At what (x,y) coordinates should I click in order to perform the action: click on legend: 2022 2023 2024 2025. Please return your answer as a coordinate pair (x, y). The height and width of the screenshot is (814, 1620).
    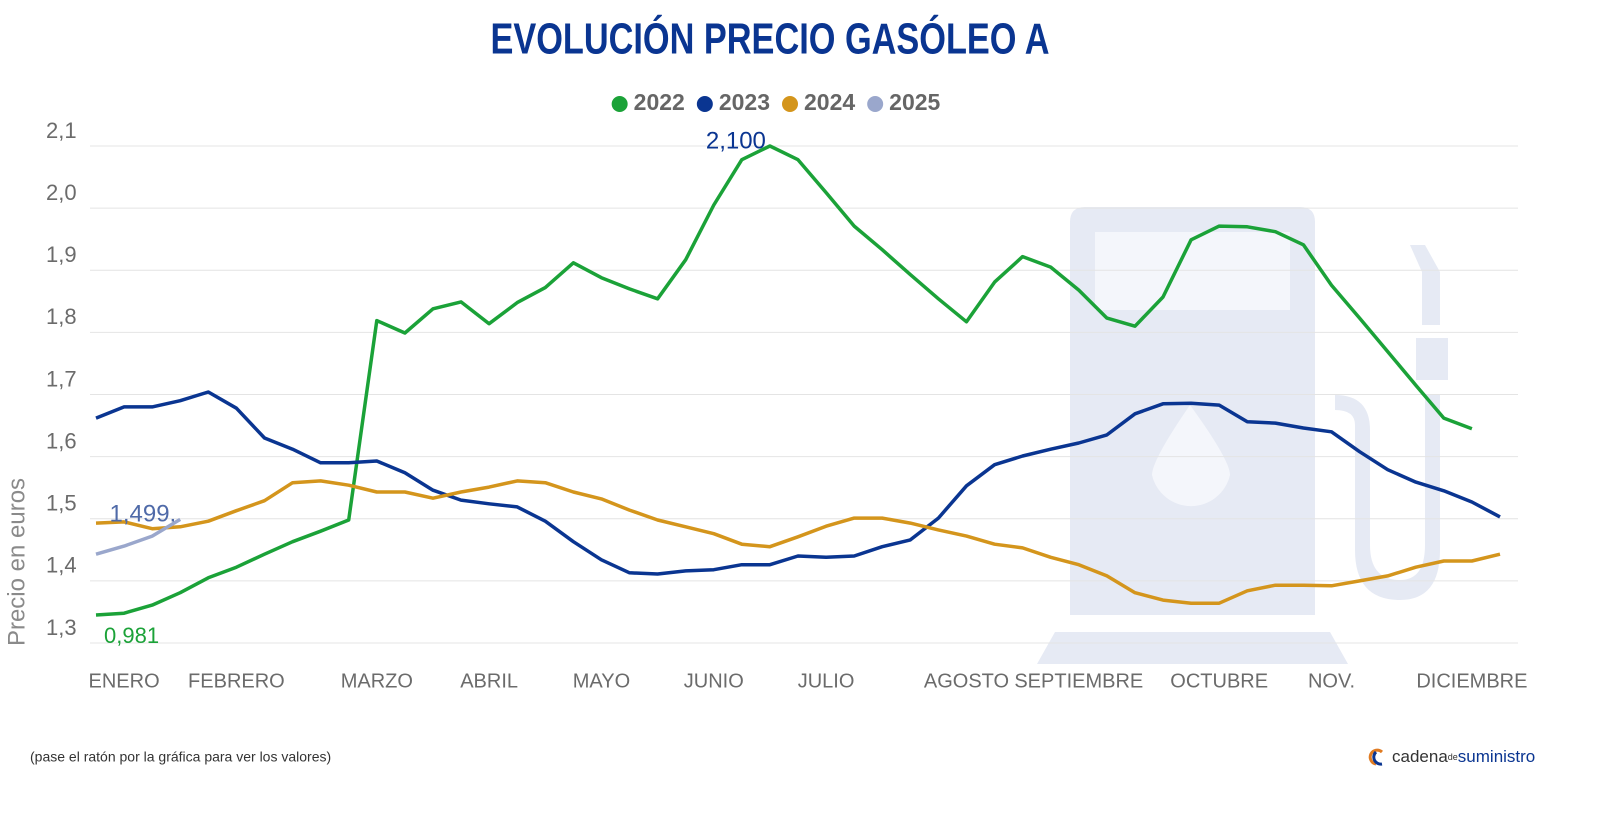
    Looking at the image, I should click on (776, 102).